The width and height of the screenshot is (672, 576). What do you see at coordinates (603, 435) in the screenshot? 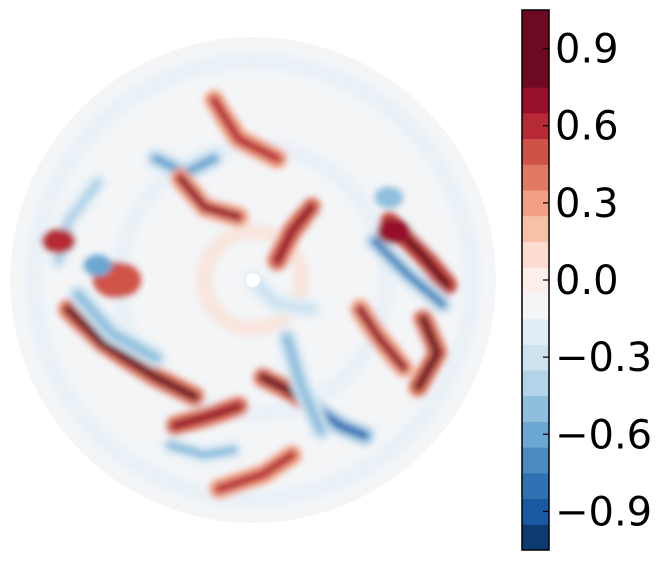
I see `colorbar-tick-label: −0.6` at bounding box center [603, 435].